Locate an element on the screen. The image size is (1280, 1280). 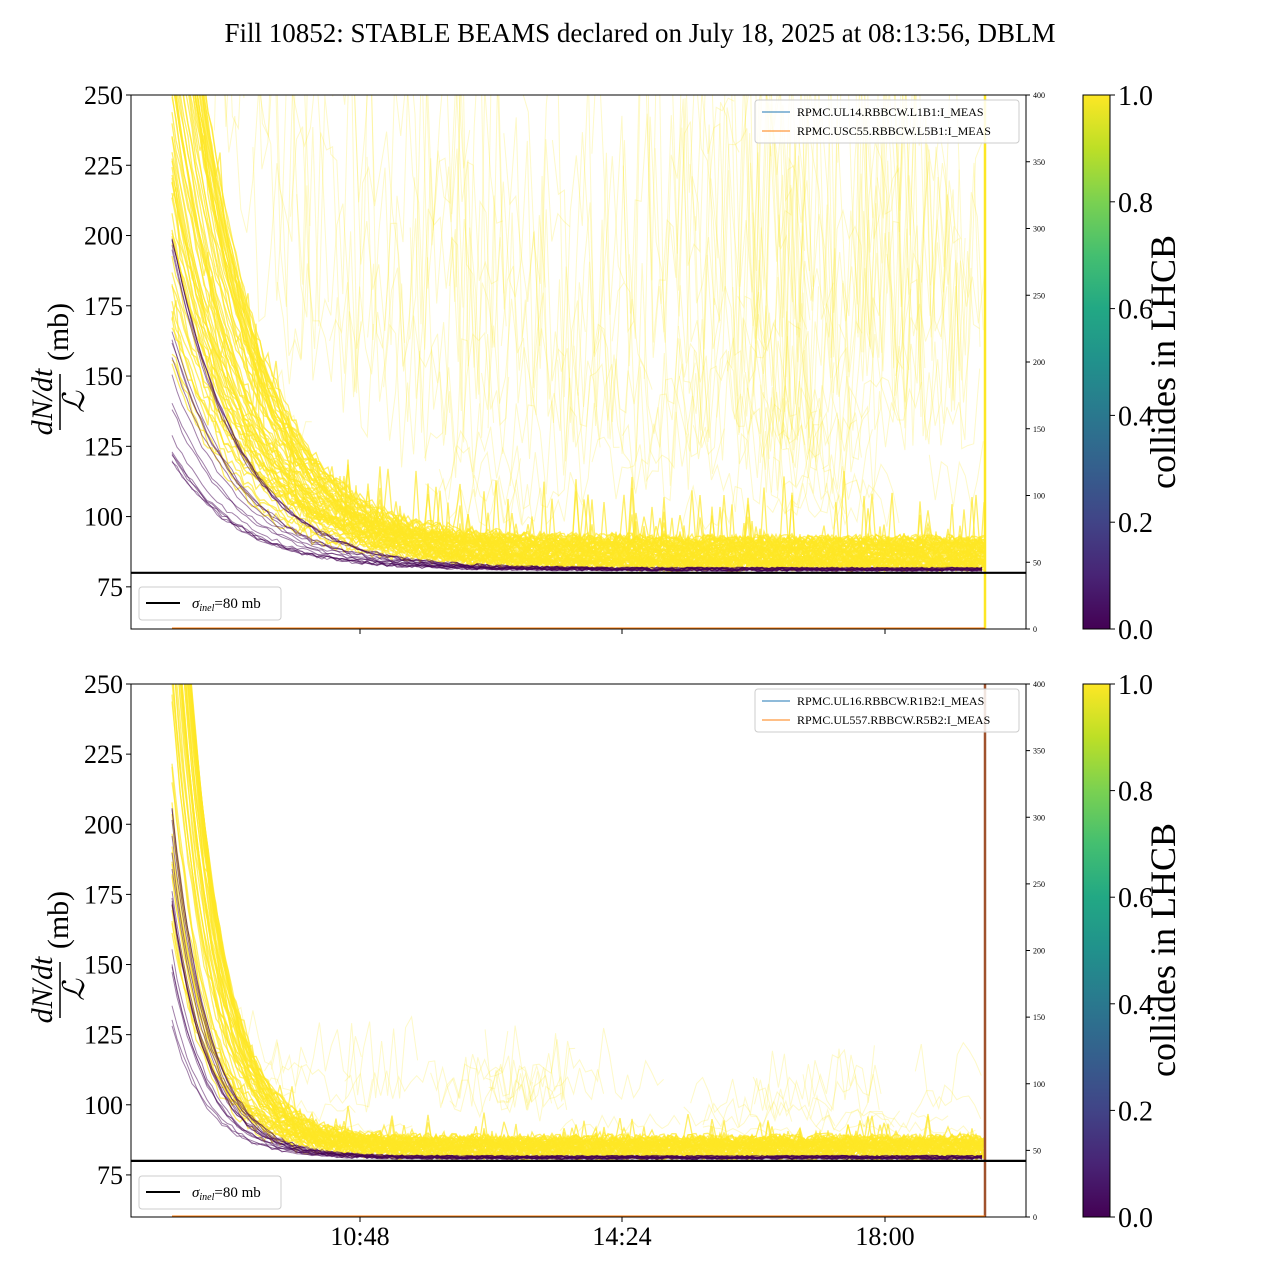
y2-tick-label: 100 is located at coordinates (1039, 496).